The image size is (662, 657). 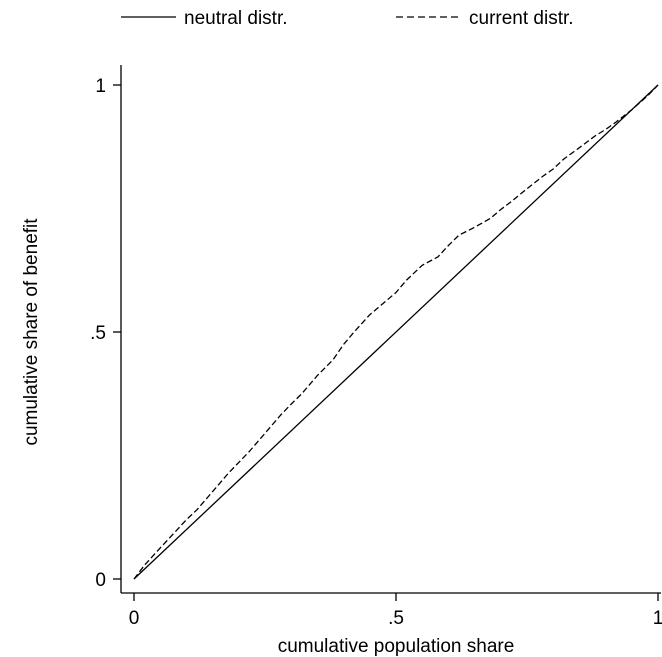 I want to click on x-tick-label: 1, so click(x=657, y=618).